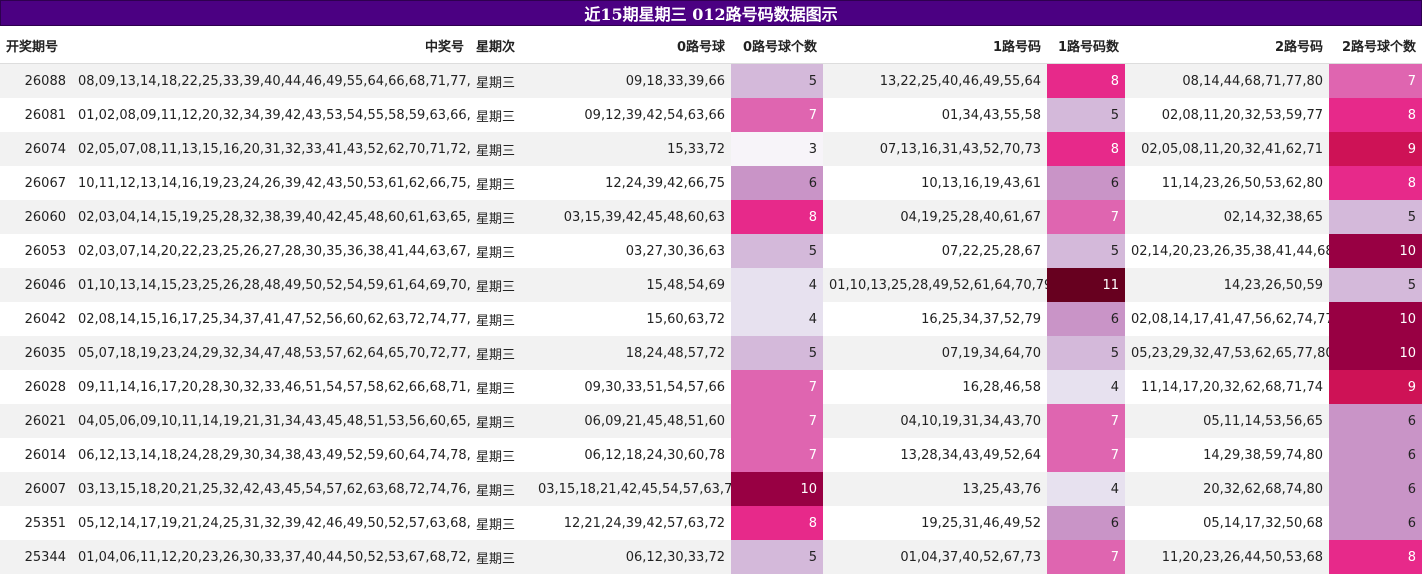 The height and width of the screenshot is (574, 1422). What do you see at coordinates (631, 285) in the screenshot?
I see `cell-road0-numbers: 15,48,54,69` at bounding box center [631, 285].